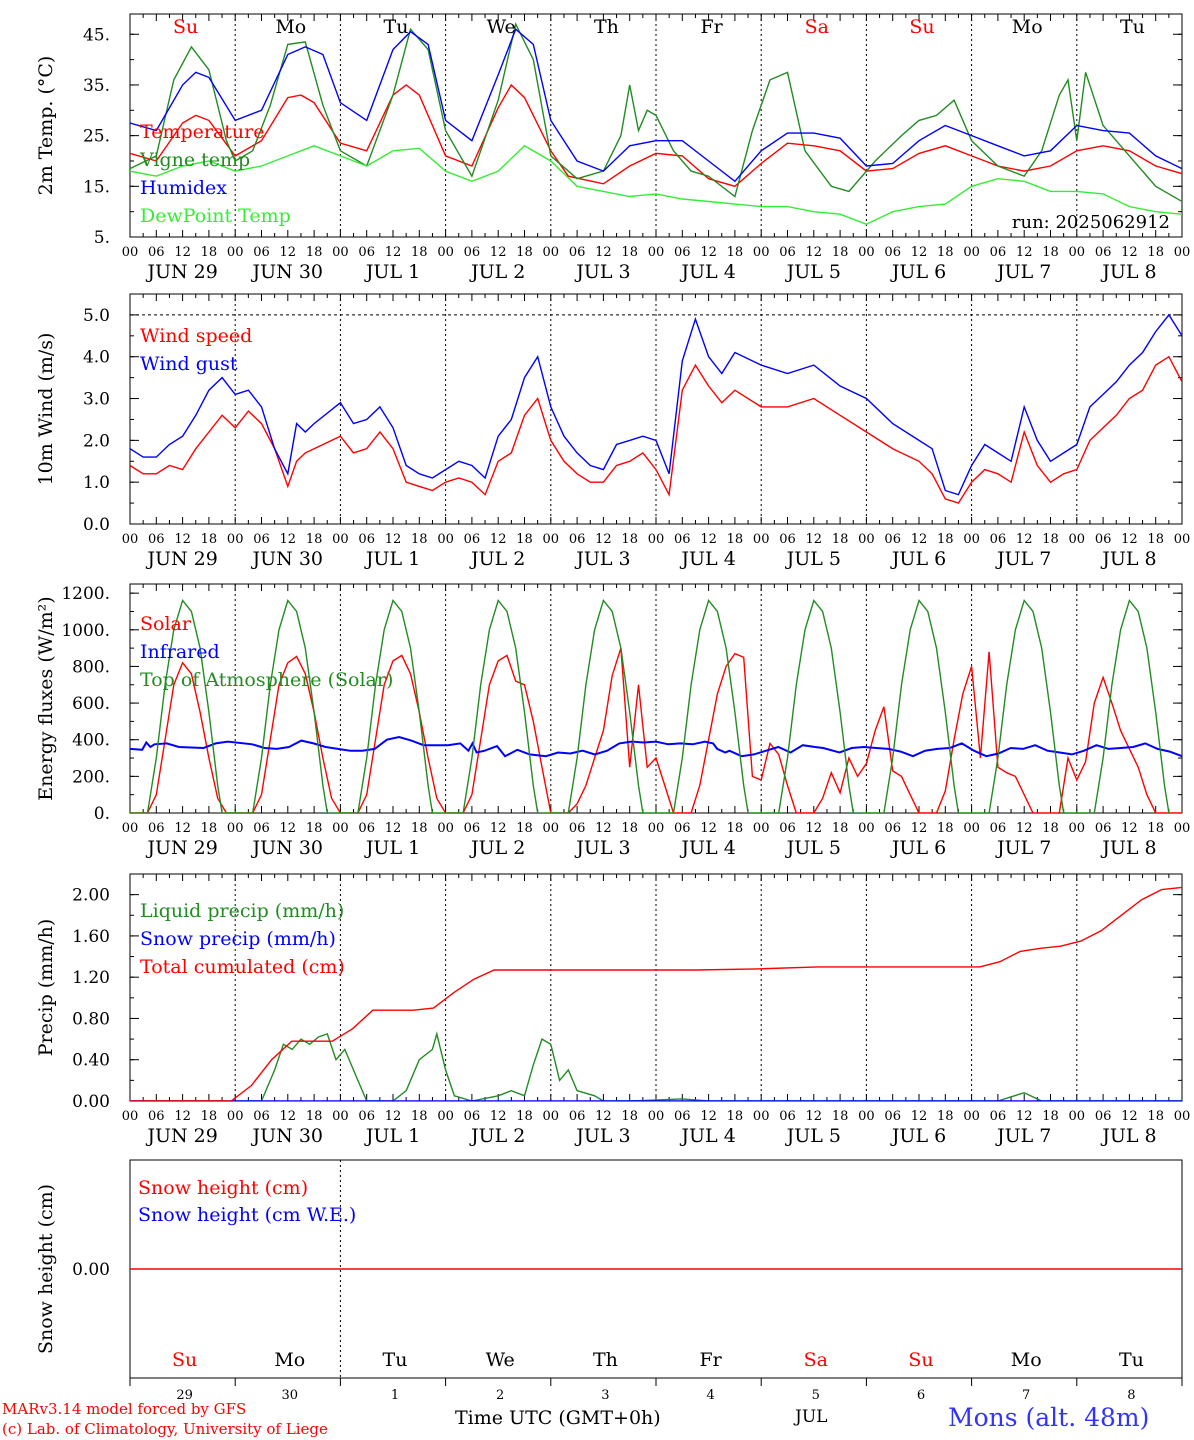  What do you see at coordinates (91, 704) in the screenshot?
I see `y-tick-label: 600.` at bounding box center [91, 704].